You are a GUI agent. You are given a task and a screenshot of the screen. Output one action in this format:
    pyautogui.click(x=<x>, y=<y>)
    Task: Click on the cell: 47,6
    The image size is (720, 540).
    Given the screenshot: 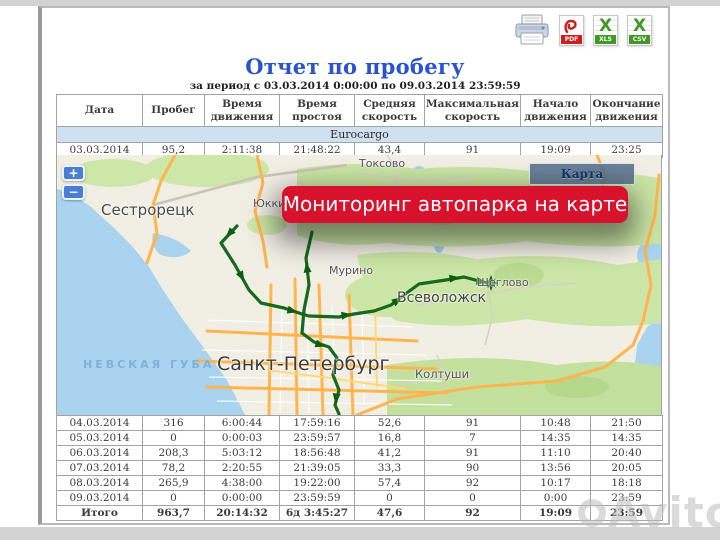 What is the action you would take?
    pyautogui.click(x=389, y=513)
    